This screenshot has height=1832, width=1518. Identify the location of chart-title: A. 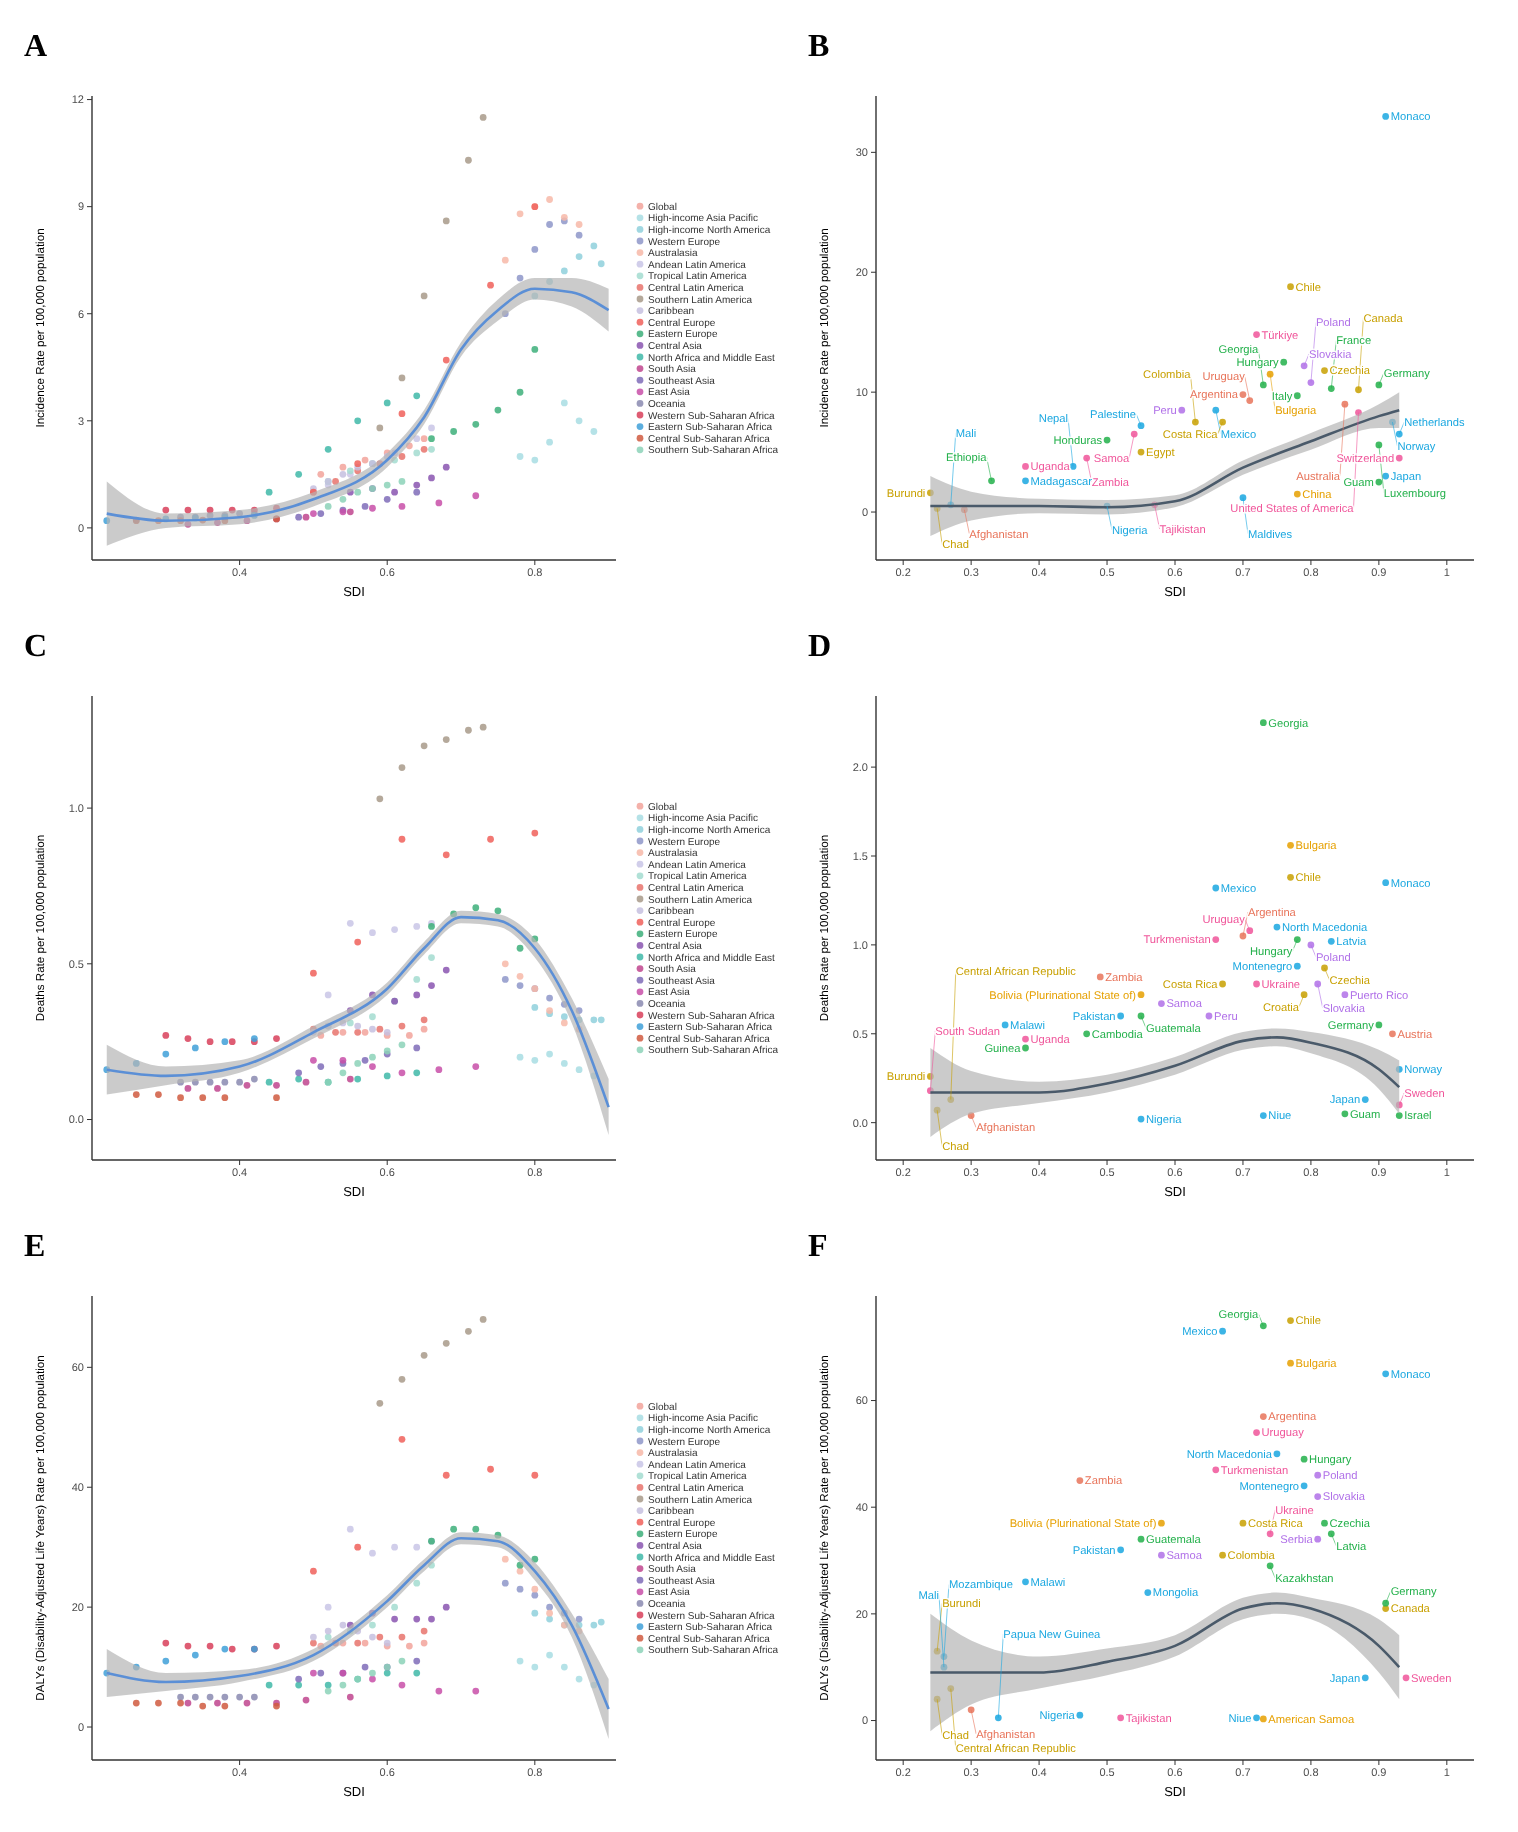
(36, 47).